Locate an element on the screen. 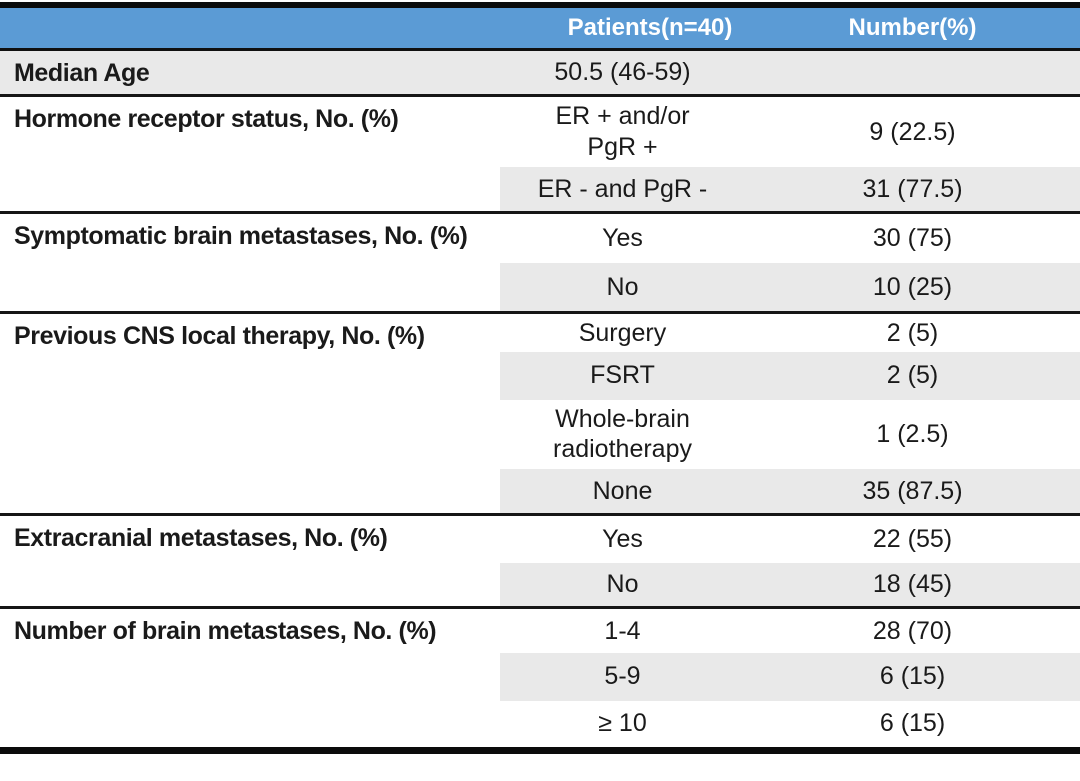  bottom-rule is located at coordinates (540, 750).